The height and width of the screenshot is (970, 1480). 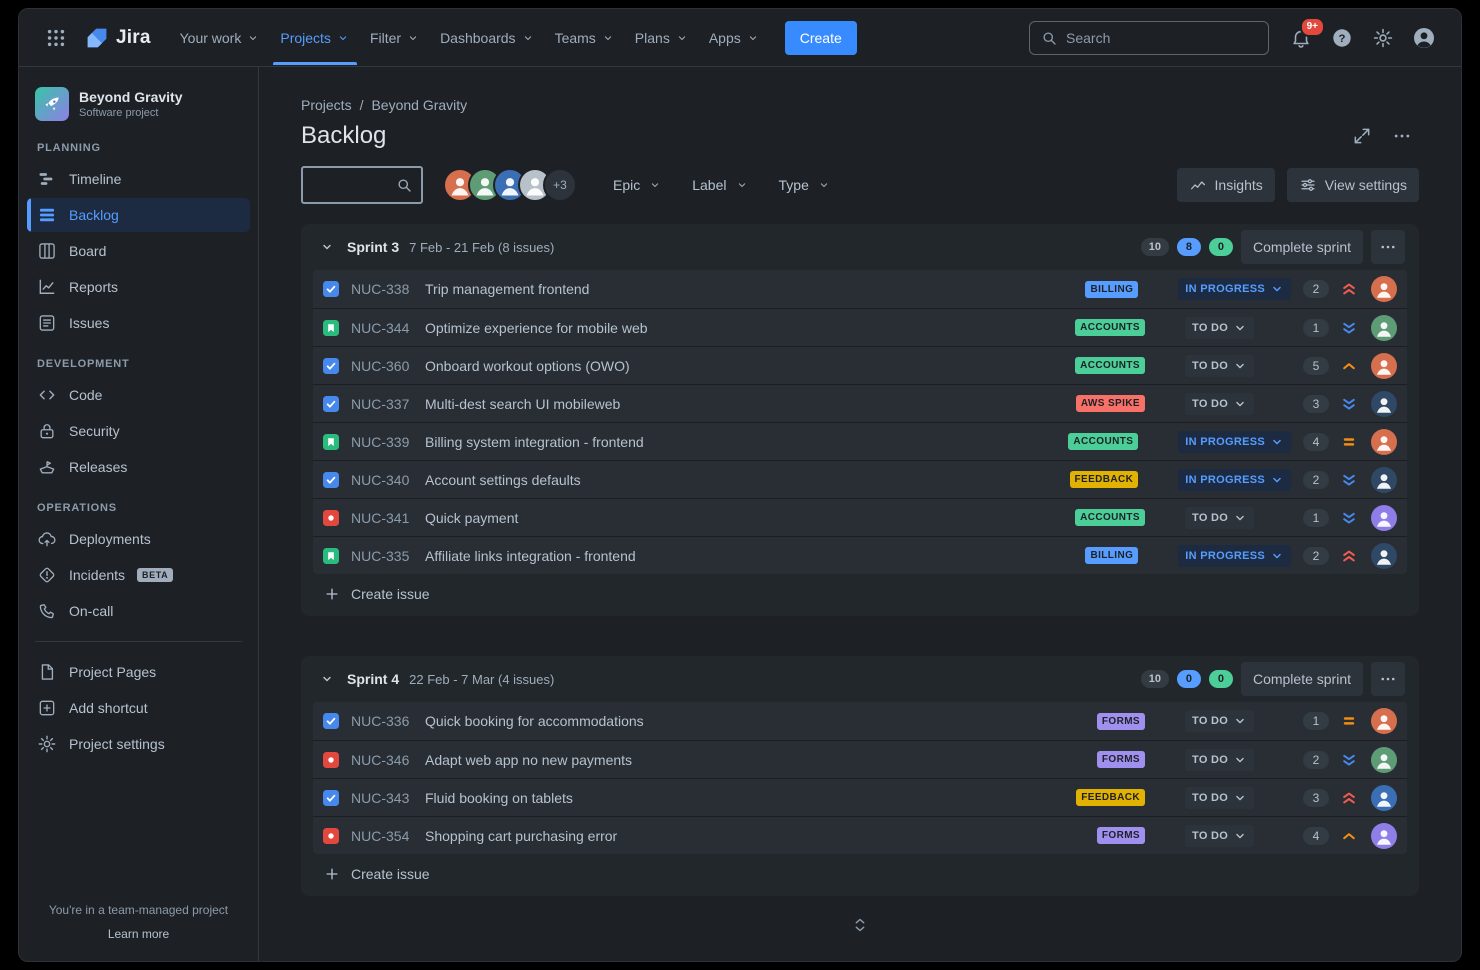 I want to click on notifications-button: 9+, so click(x=1304, y=35).